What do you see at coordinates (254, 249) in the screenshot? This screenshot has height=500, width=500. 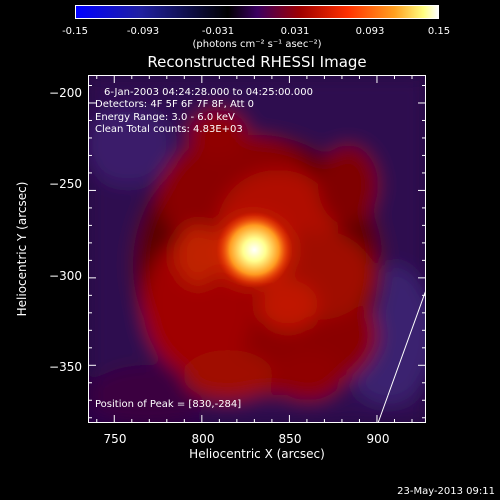 I see `emission-peak` at bounding box center [254, 249].